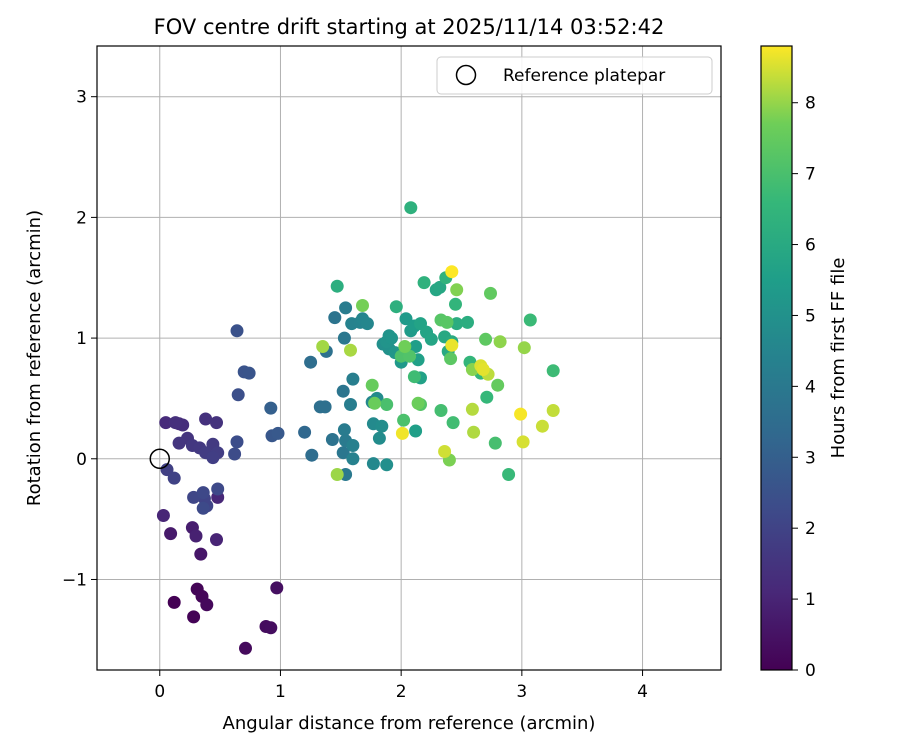  What do you see at coordinates (81, 98) in the screenshot?
I see `y-tick-label: 3` at bounding box center [81, 98].